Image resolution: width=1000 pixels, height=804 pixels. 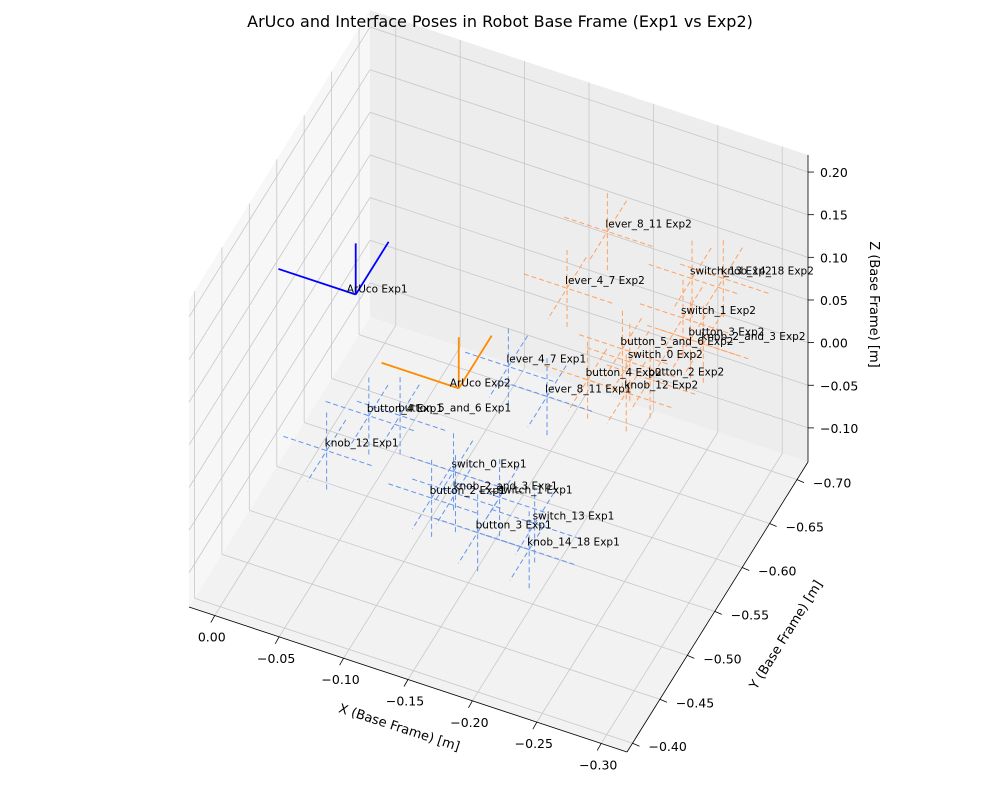 What do you see at coordinates (514, 525) in the screenshot?
I see `pose-label: button_3 Exp1` at bounding box center [514, 525].